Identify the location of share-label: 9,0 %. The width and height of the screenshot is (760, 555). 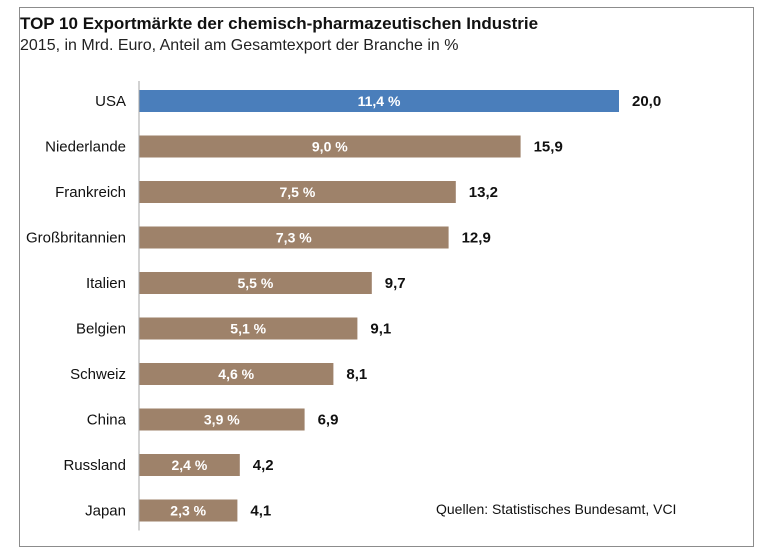
(330, 147).